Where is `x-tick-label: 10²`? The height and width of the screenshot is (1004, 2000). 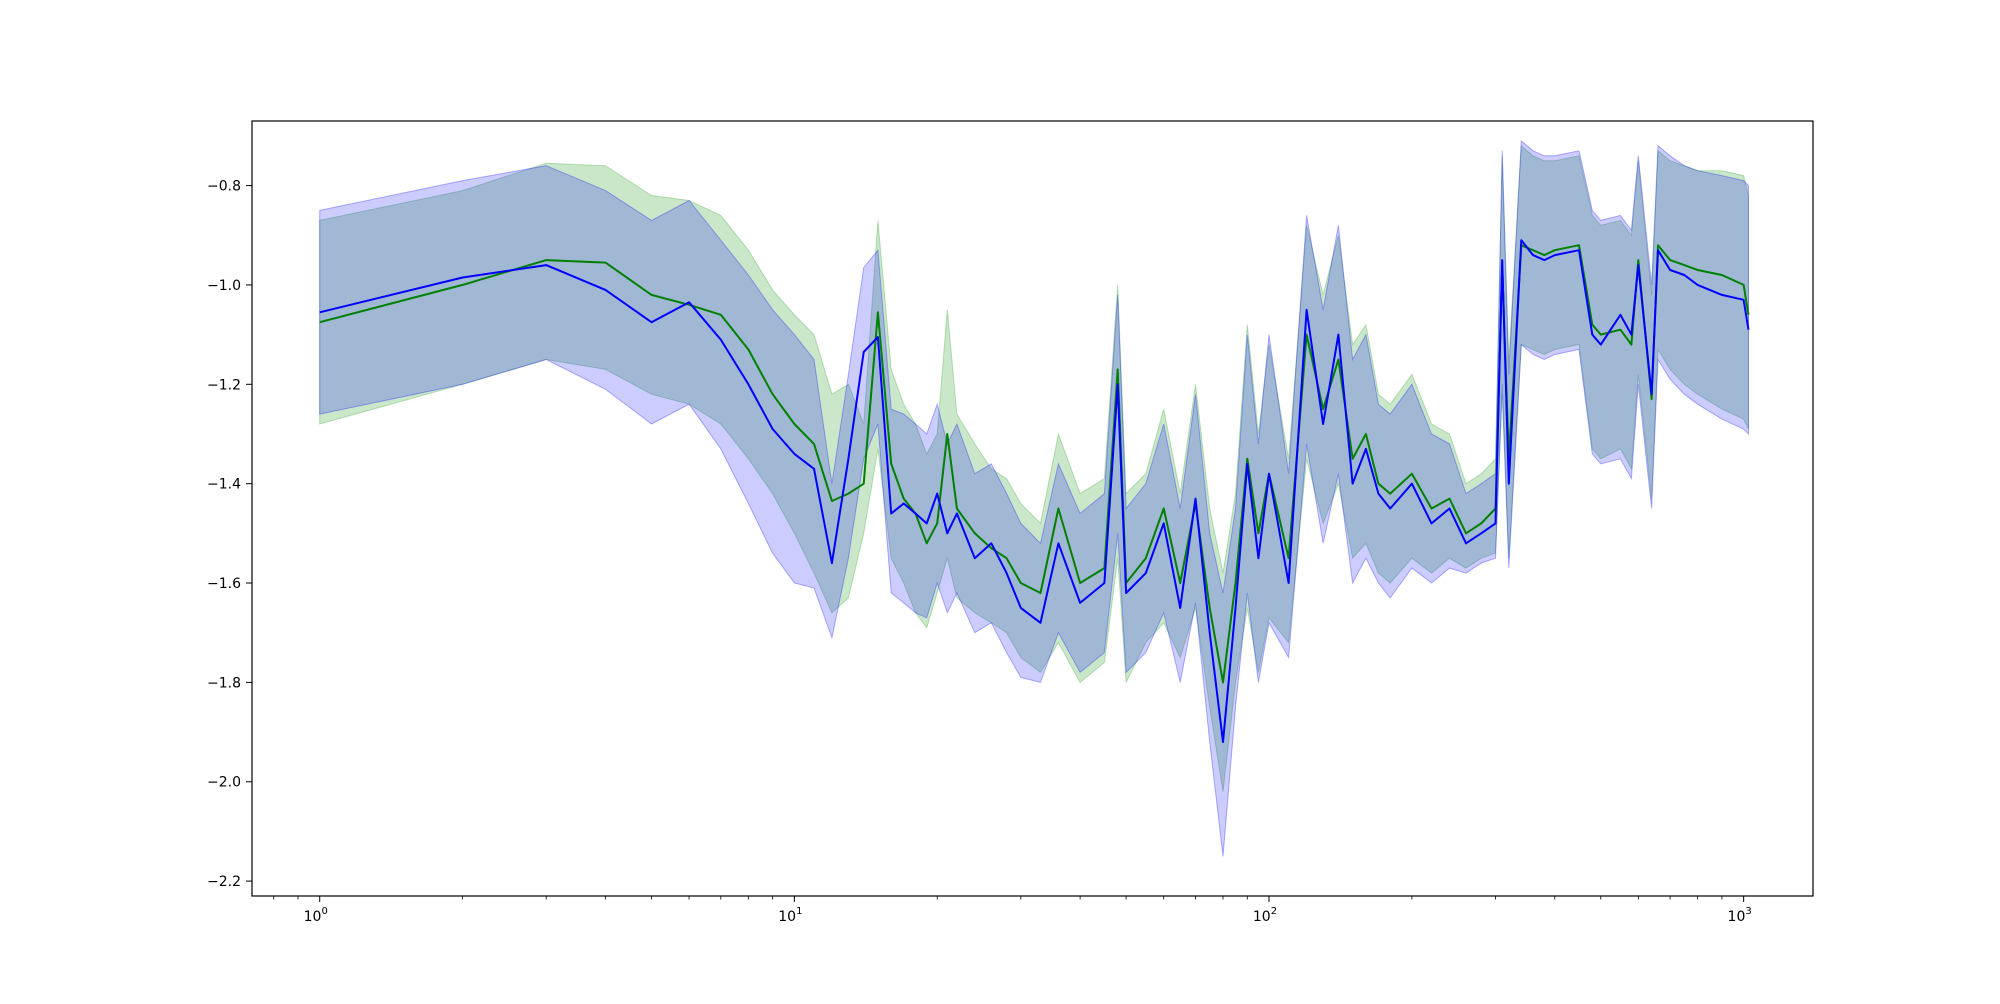 x-tick-label: 10² is located at coordinates (1265, 915).